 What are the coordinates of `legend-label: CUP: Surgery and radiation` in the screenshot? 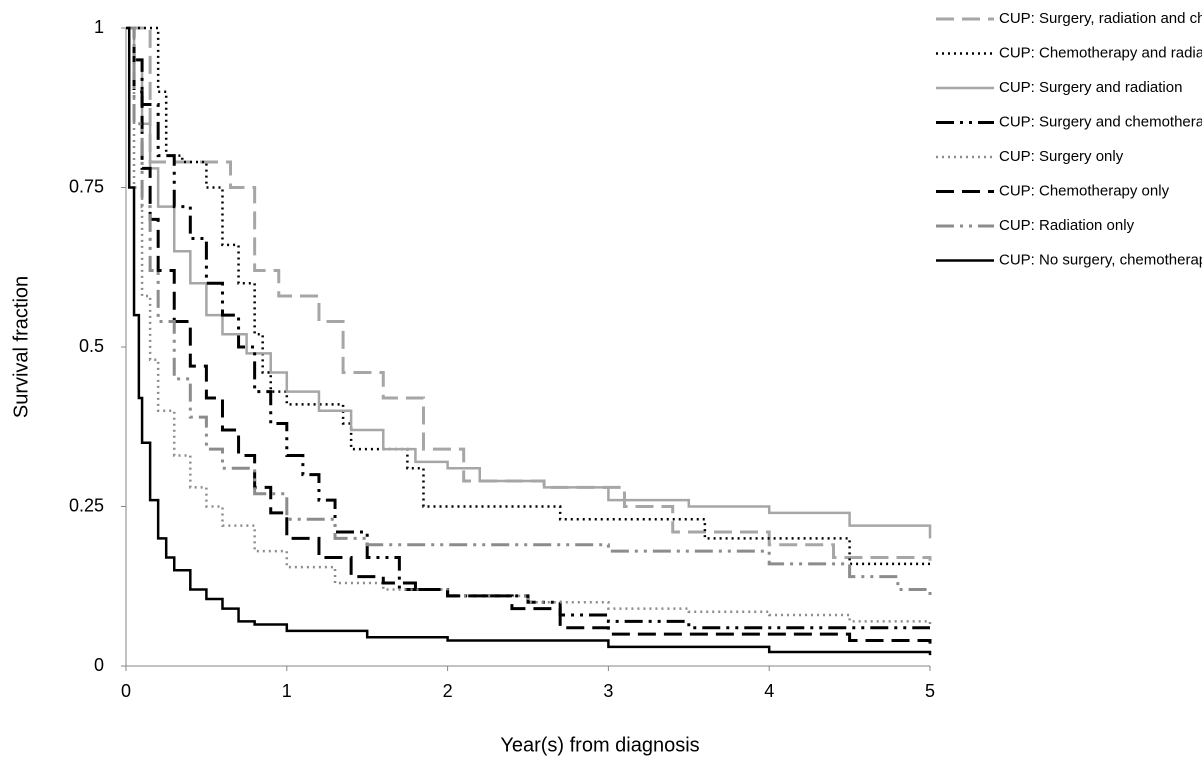 It's located at (1090, 87).